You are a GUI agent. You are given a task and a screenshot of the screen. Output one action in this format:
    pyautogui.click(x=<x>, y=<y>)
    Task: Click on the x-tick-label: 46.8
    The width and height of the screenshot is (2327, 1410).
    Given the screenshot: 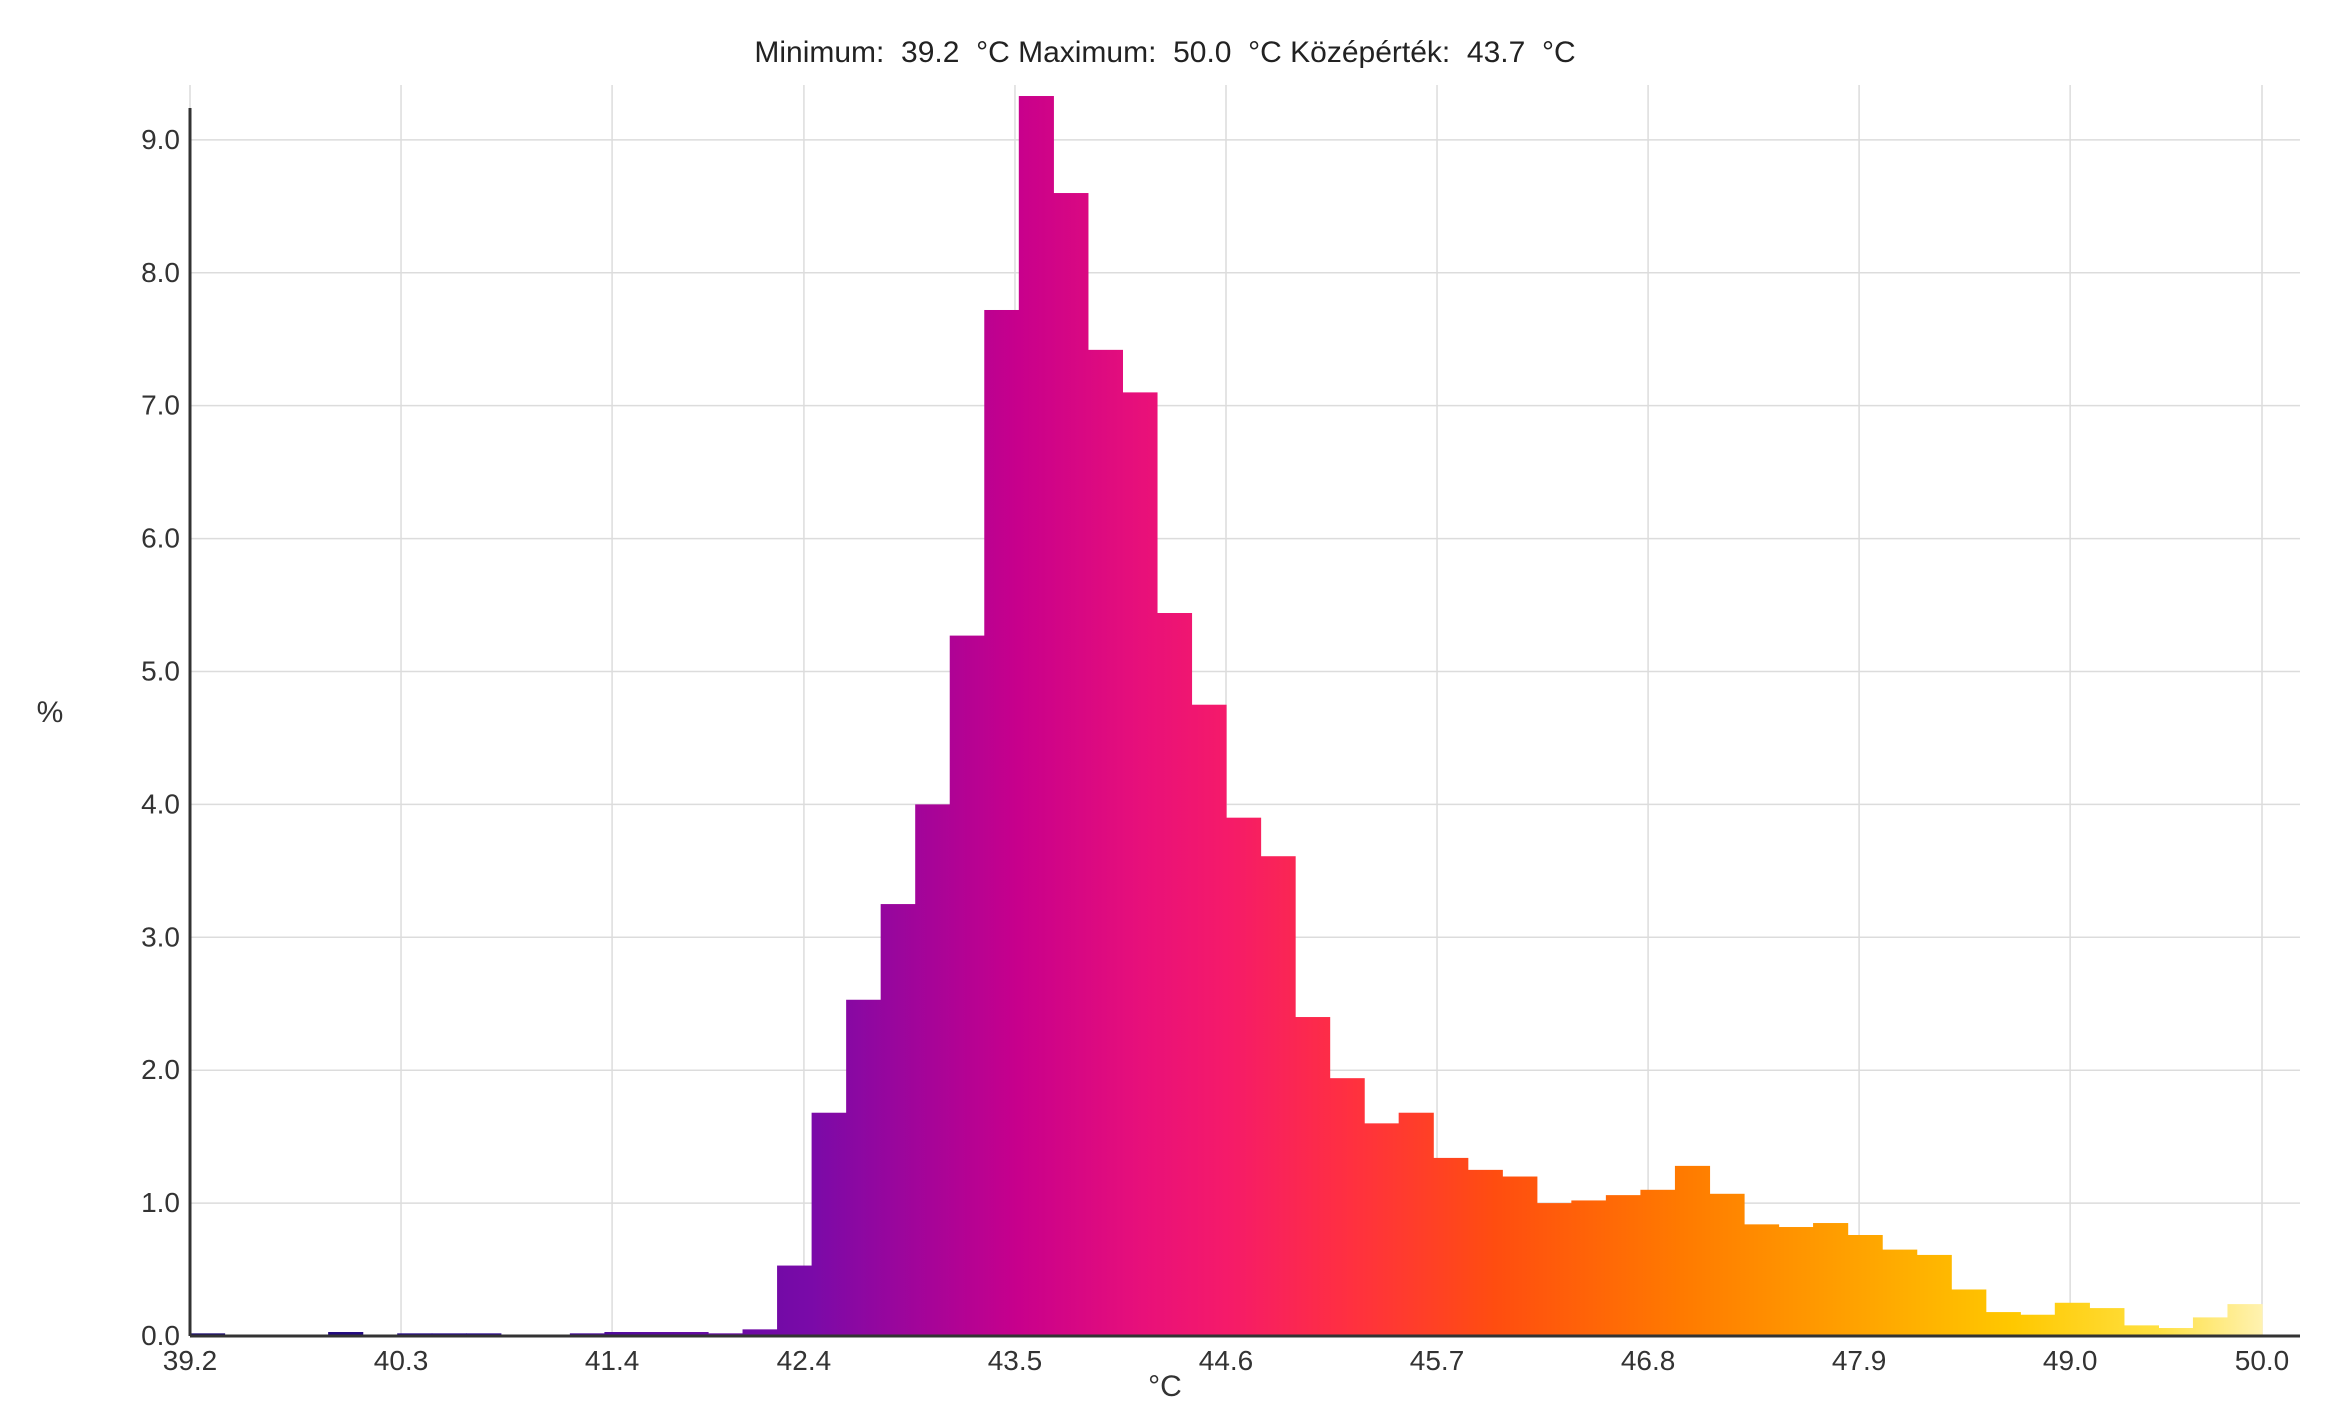 What is the action you would take?
    pyautogui.click(x=1648, y=1360)
    